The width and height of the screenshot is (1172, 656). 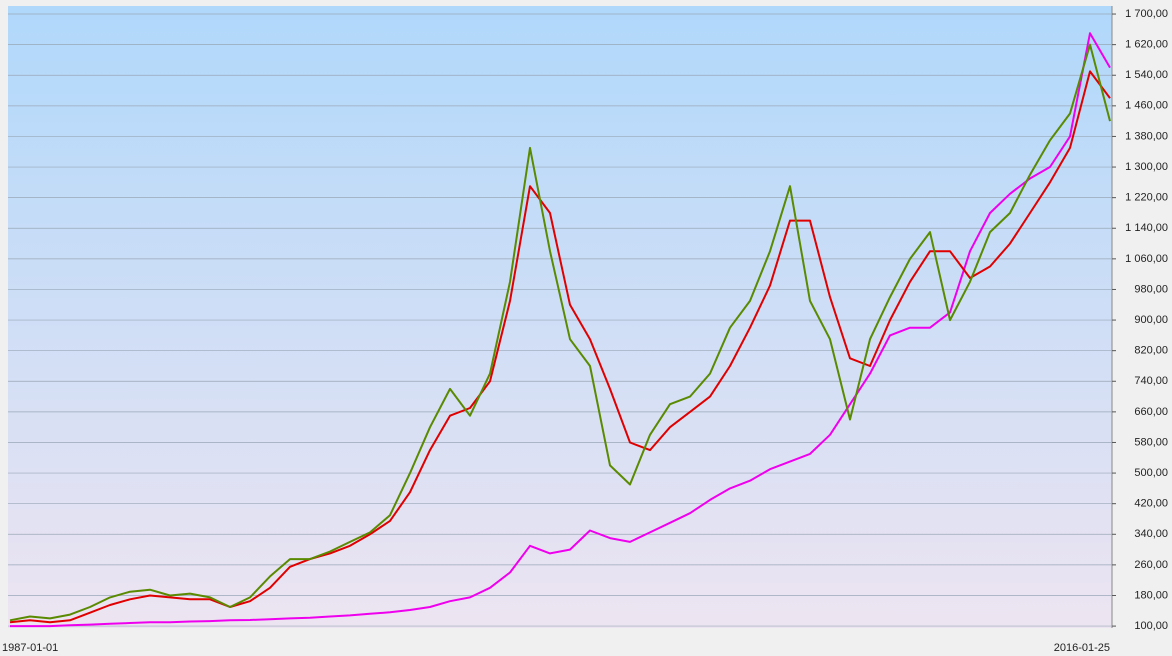 What do you see at coordinates (1082, 648) in the screenshot?
I see `x-tick-label: 2016-01-25` at bounding box center [1082, 648].